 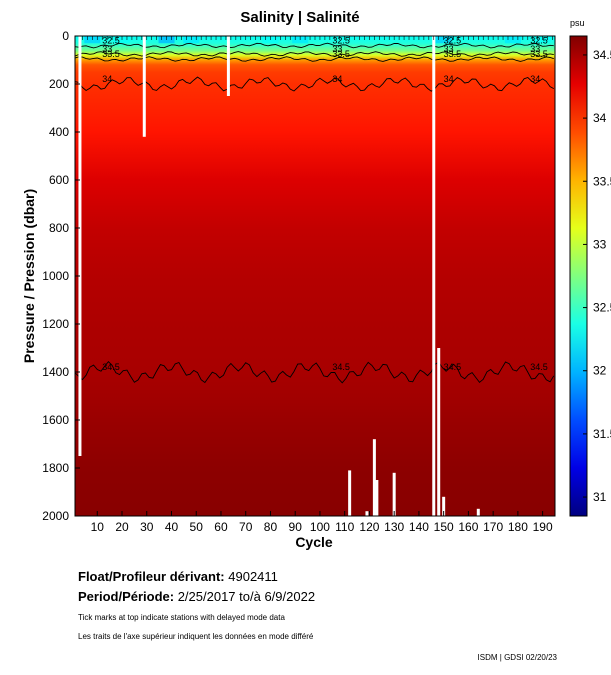 I want to click on y-tick-label: 800, so click(x=59, y=228).